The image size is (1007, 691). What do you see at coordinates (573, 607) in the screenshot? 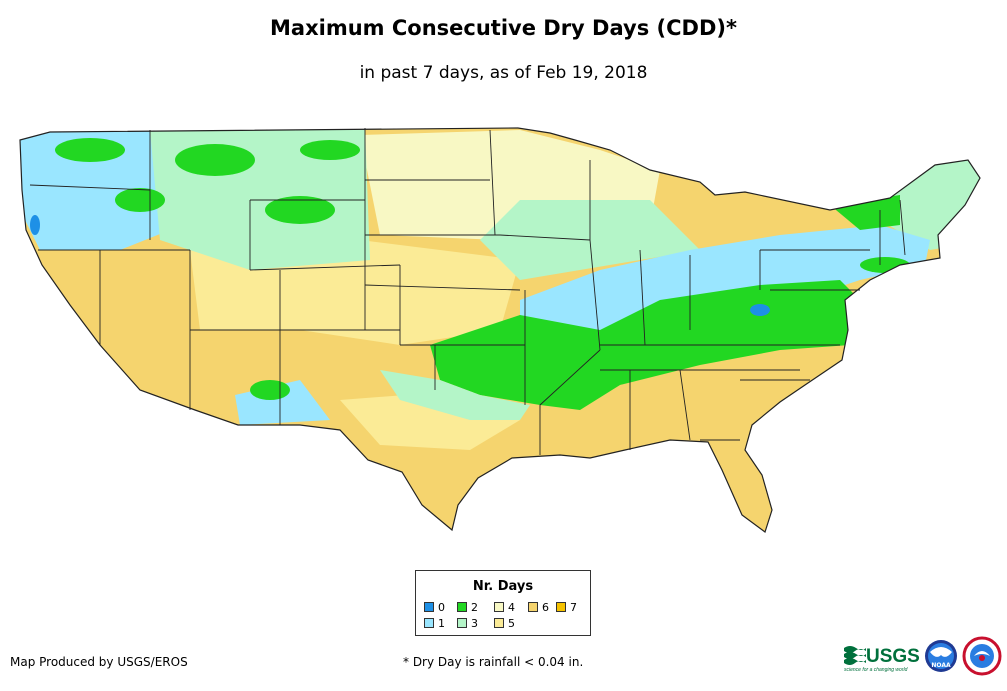
I see `legend-label-7: 7` at bounding box center [573, 607].